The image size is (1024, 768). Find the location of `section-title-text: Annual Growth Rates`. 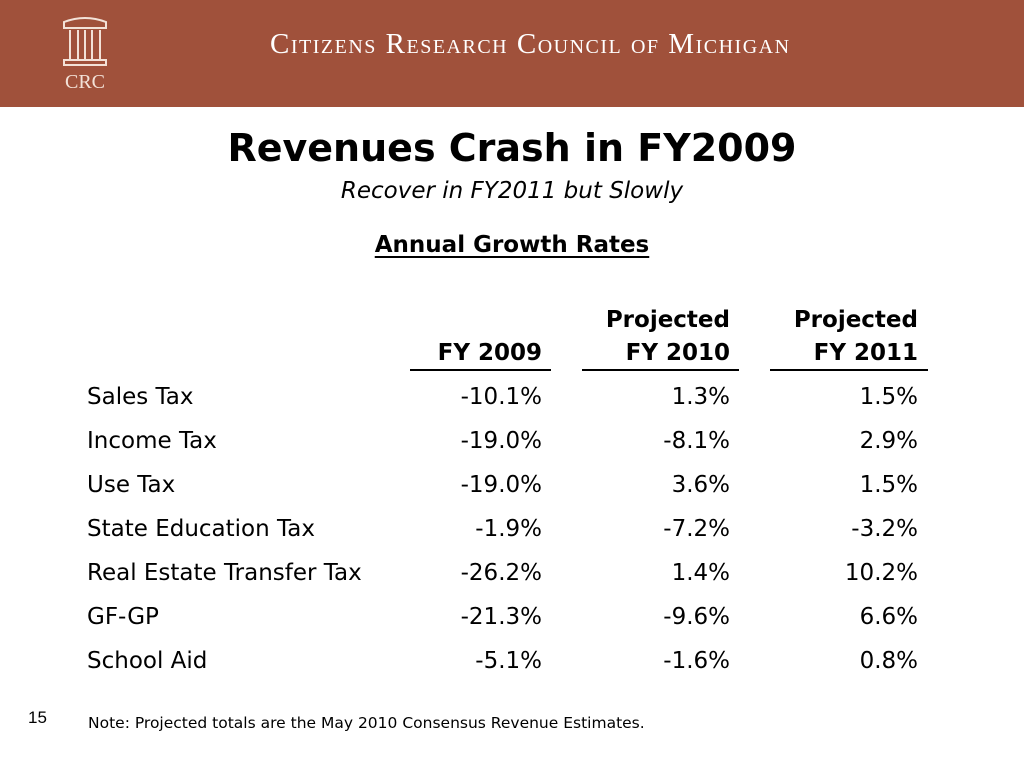

section-title-text: Annual Growth Rates is located at coordinates (512, 245).